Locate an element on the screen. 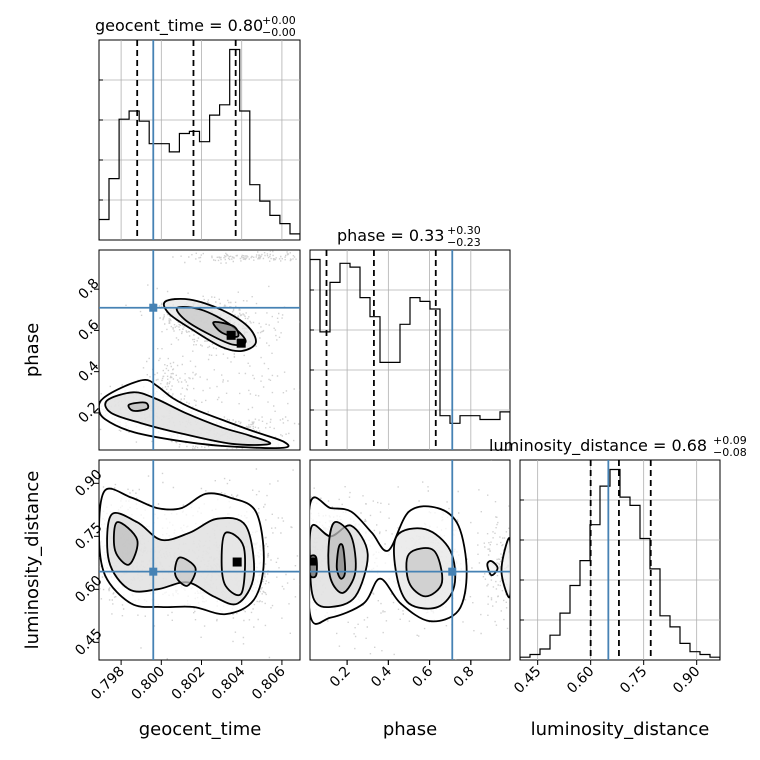  title-lumdist: luminosity_distance = 0.68 is located at coordinates (598, 446).